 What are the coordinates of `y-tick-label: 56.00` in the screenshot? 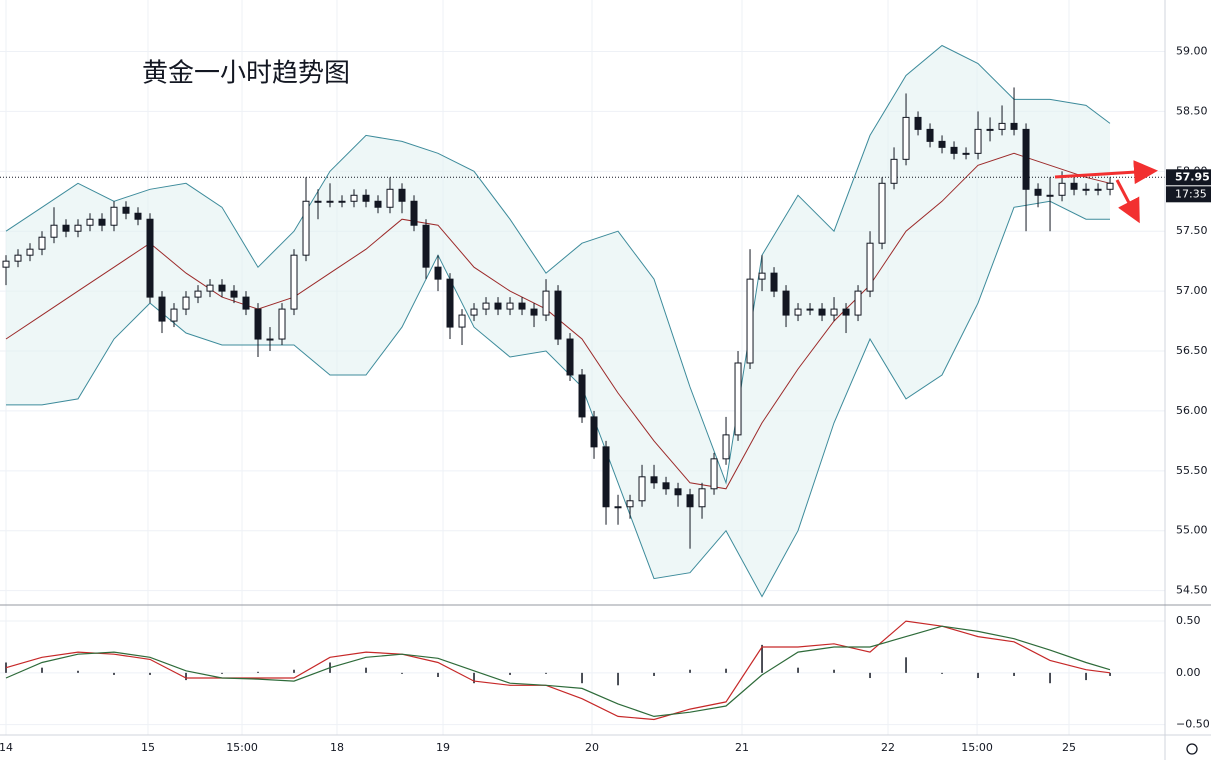 It's located at (1192, 410).